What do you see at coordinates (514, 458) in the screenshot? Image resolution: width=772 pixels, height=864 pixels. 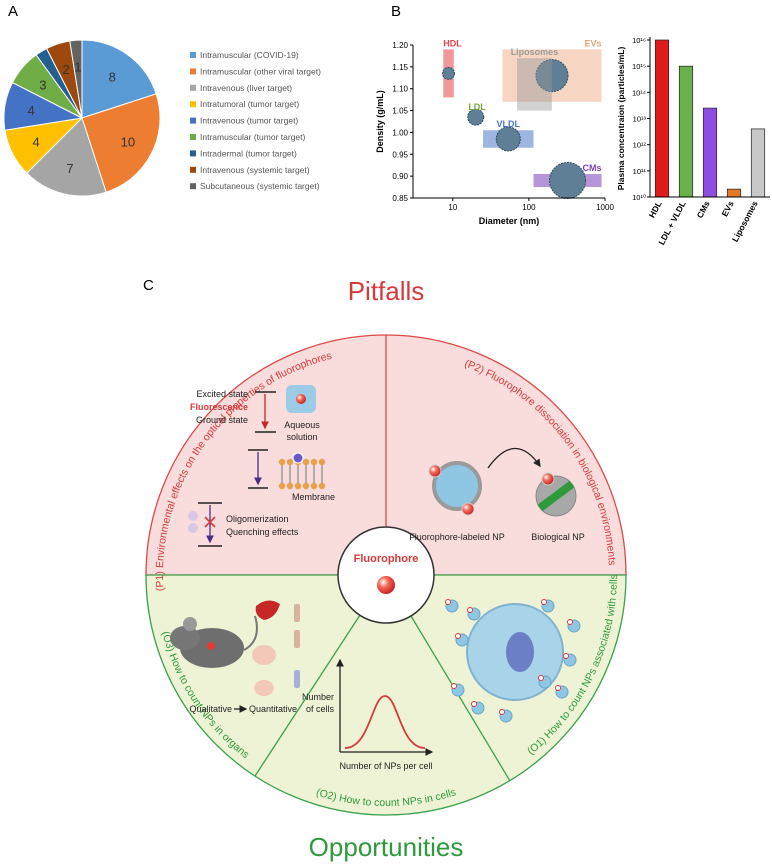 I see `arrow` at bounding box center [514, 458].